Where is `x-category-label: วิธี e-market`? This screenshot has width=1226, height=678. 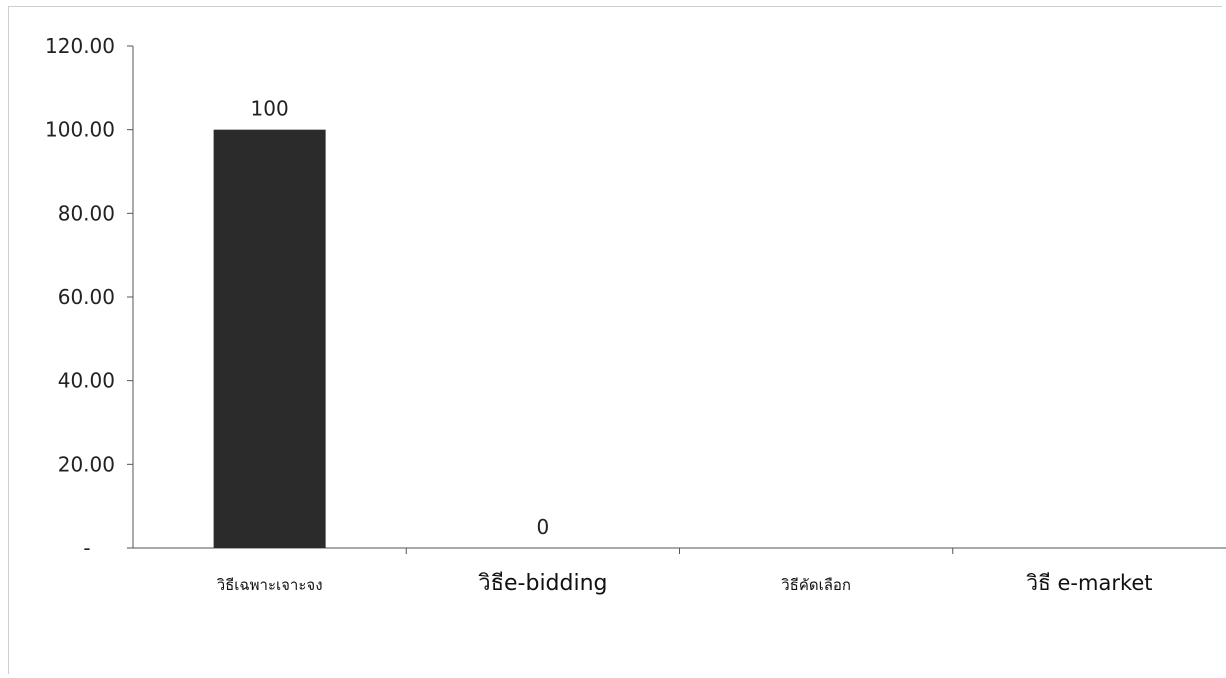 x-category-label: วิธี e-market is located at coordinates (1089, 583).